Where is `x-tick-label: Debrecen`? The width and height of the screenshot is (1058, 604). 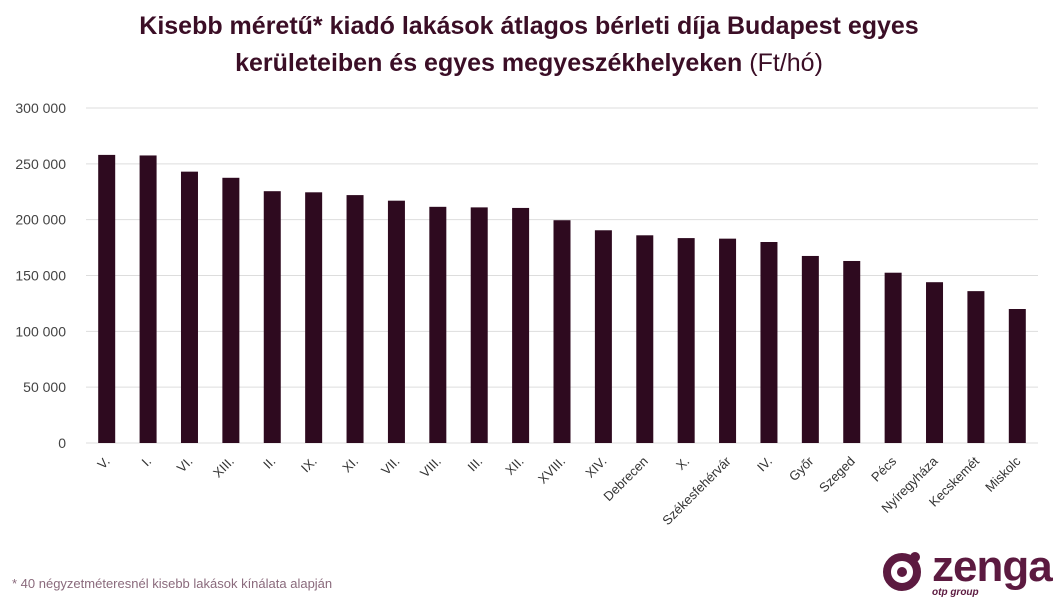 x-tick-label: Debrecen is located at coordinates (625, 479).